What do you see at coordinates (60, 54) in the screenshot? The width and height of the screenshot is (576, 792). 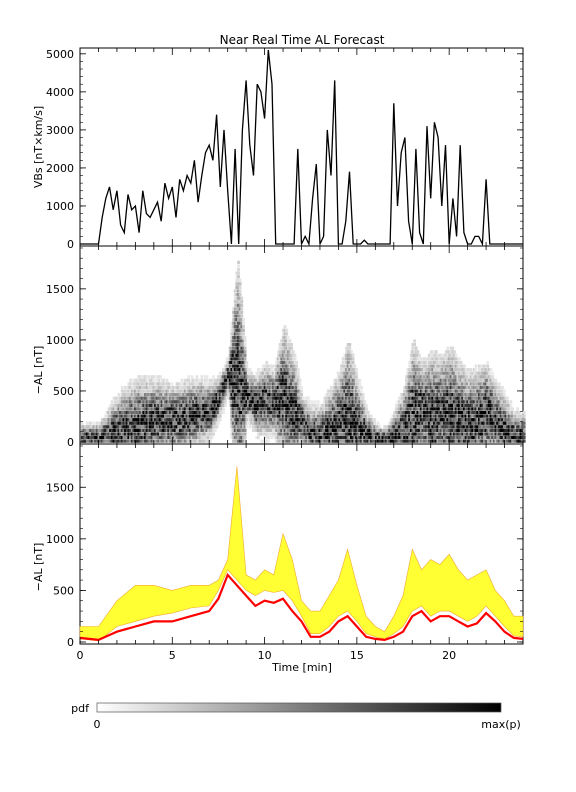 I see `vbs-y-tick-label: 5000` at bounding box center [60, 54].